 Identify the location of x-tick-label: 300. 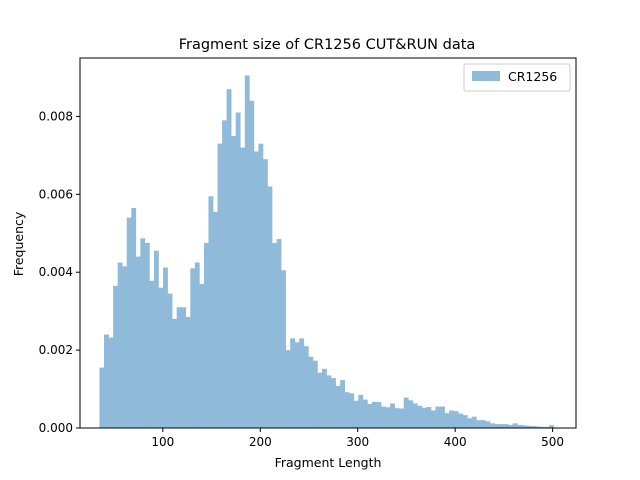
(357, 442).